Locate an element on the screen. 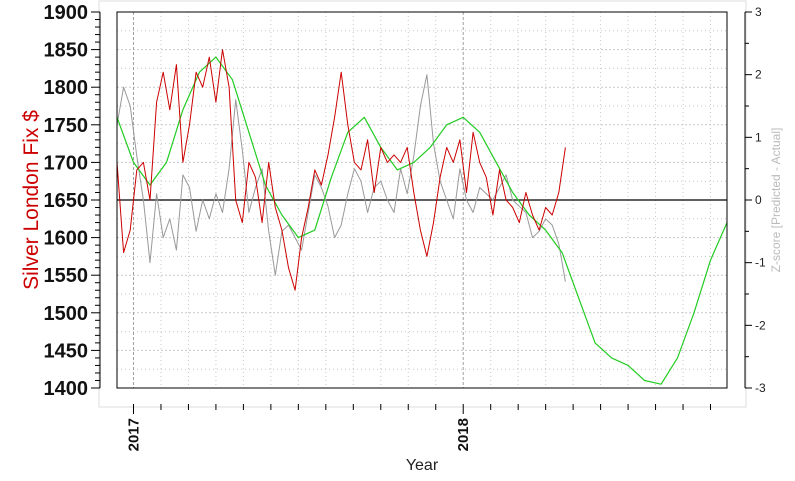  right-tick-label: 2 is located at coordinates (758, 75).